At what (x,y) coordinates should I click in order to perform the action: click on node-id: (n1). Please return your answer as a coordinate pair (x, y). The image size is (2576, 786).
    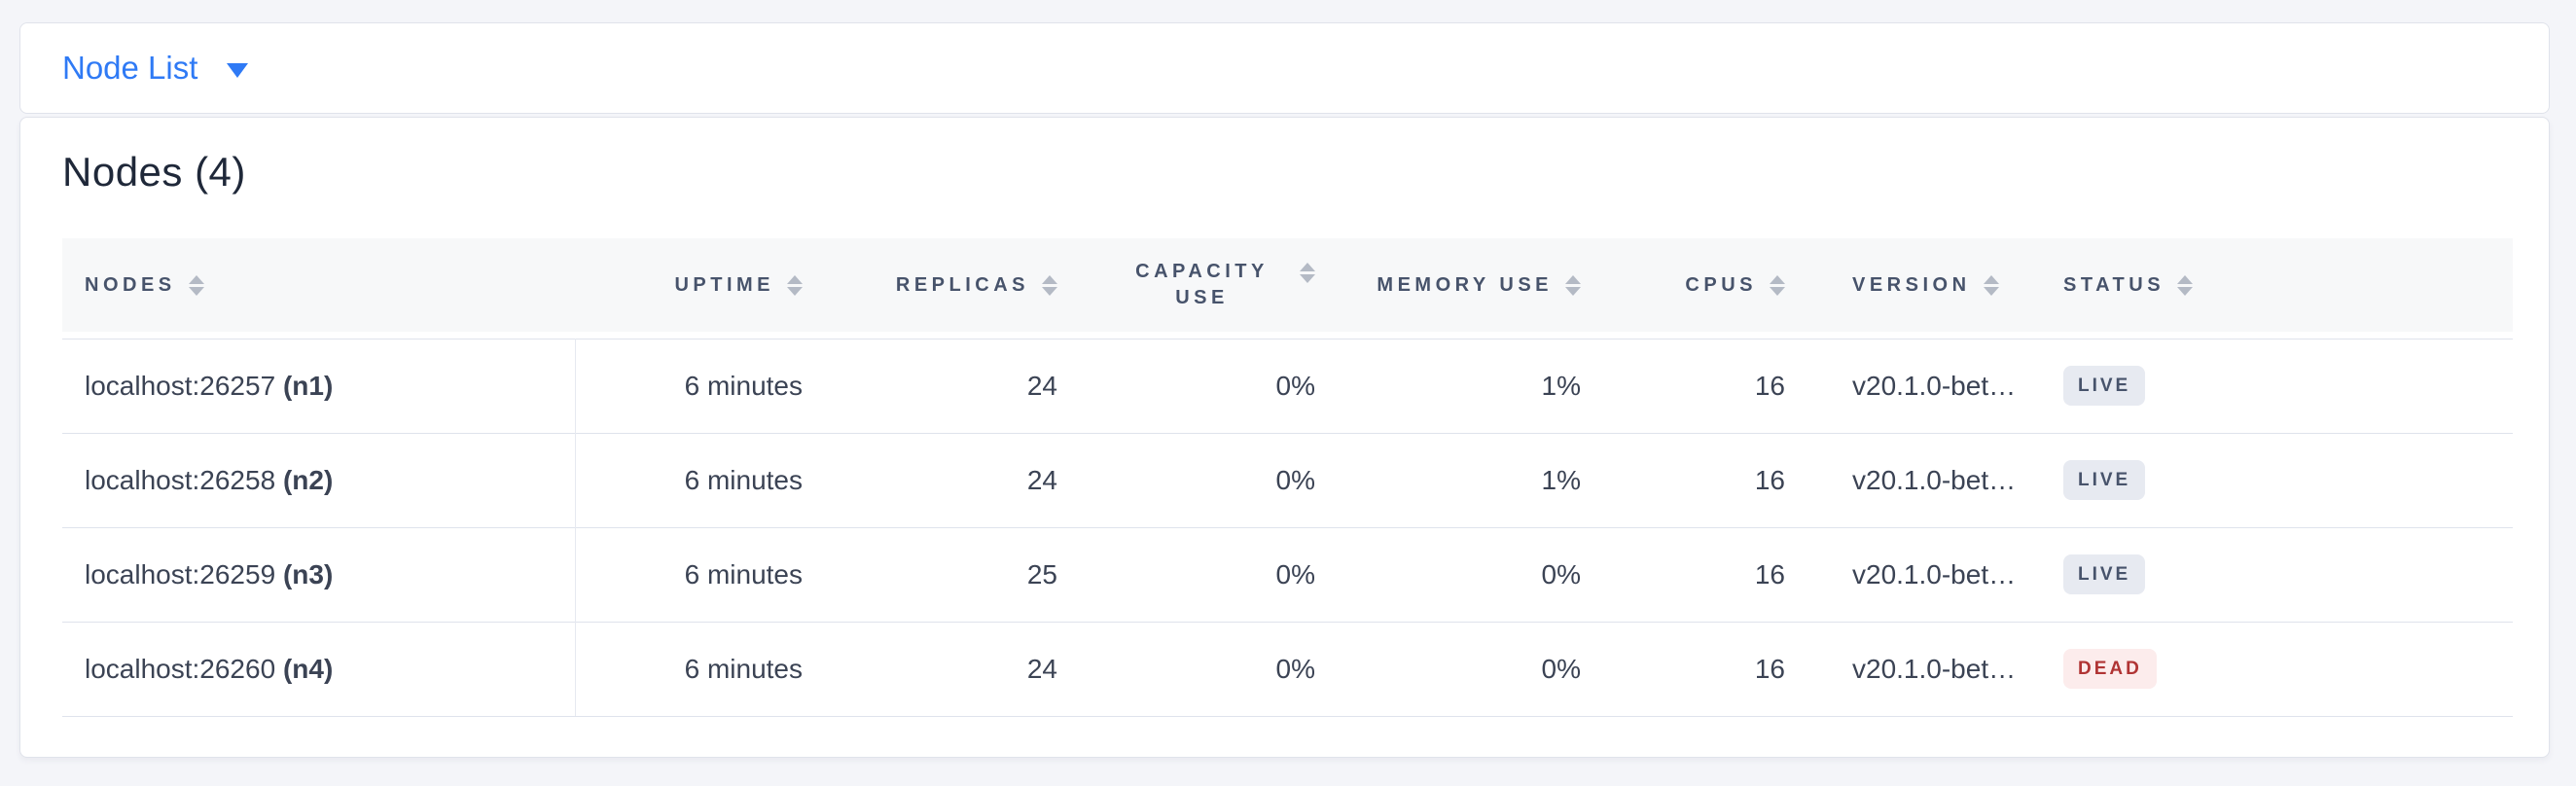
    Looking at the image, I should click on (308, 385).